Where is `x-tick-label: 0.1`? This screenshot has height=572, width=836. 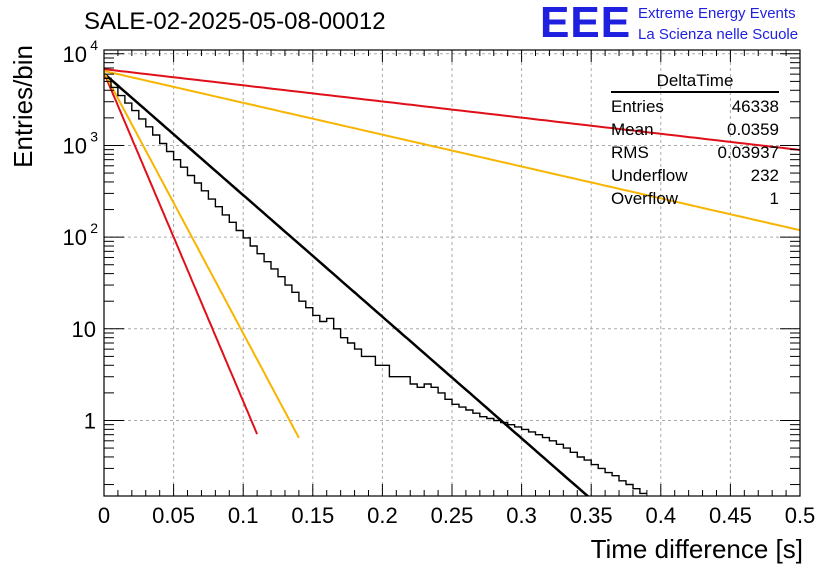
x-tick-label: 0.1 is located at coordinates (243, 515).